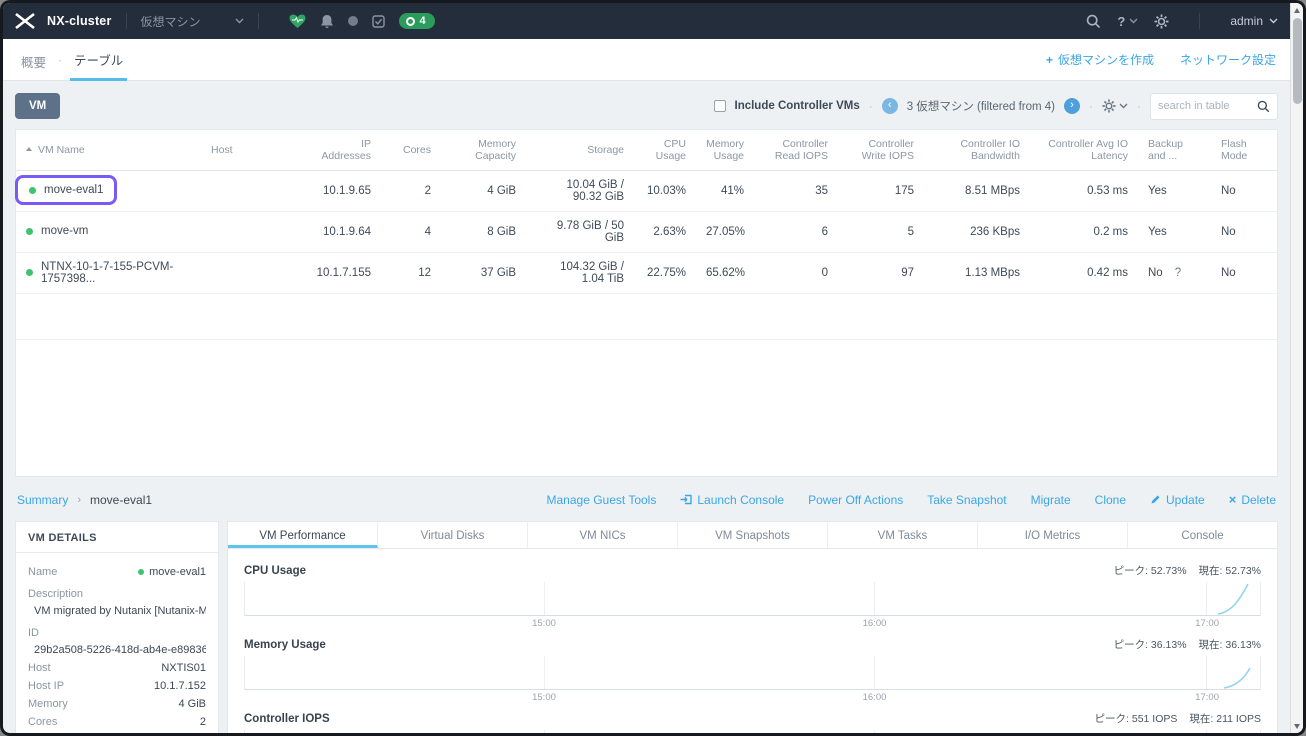 Image resolution: width=1306 pixels, height=736 pixels. Describe the element at coordinates (56, 593) in the screenshot. I see `field-label-description: Description` at that location.